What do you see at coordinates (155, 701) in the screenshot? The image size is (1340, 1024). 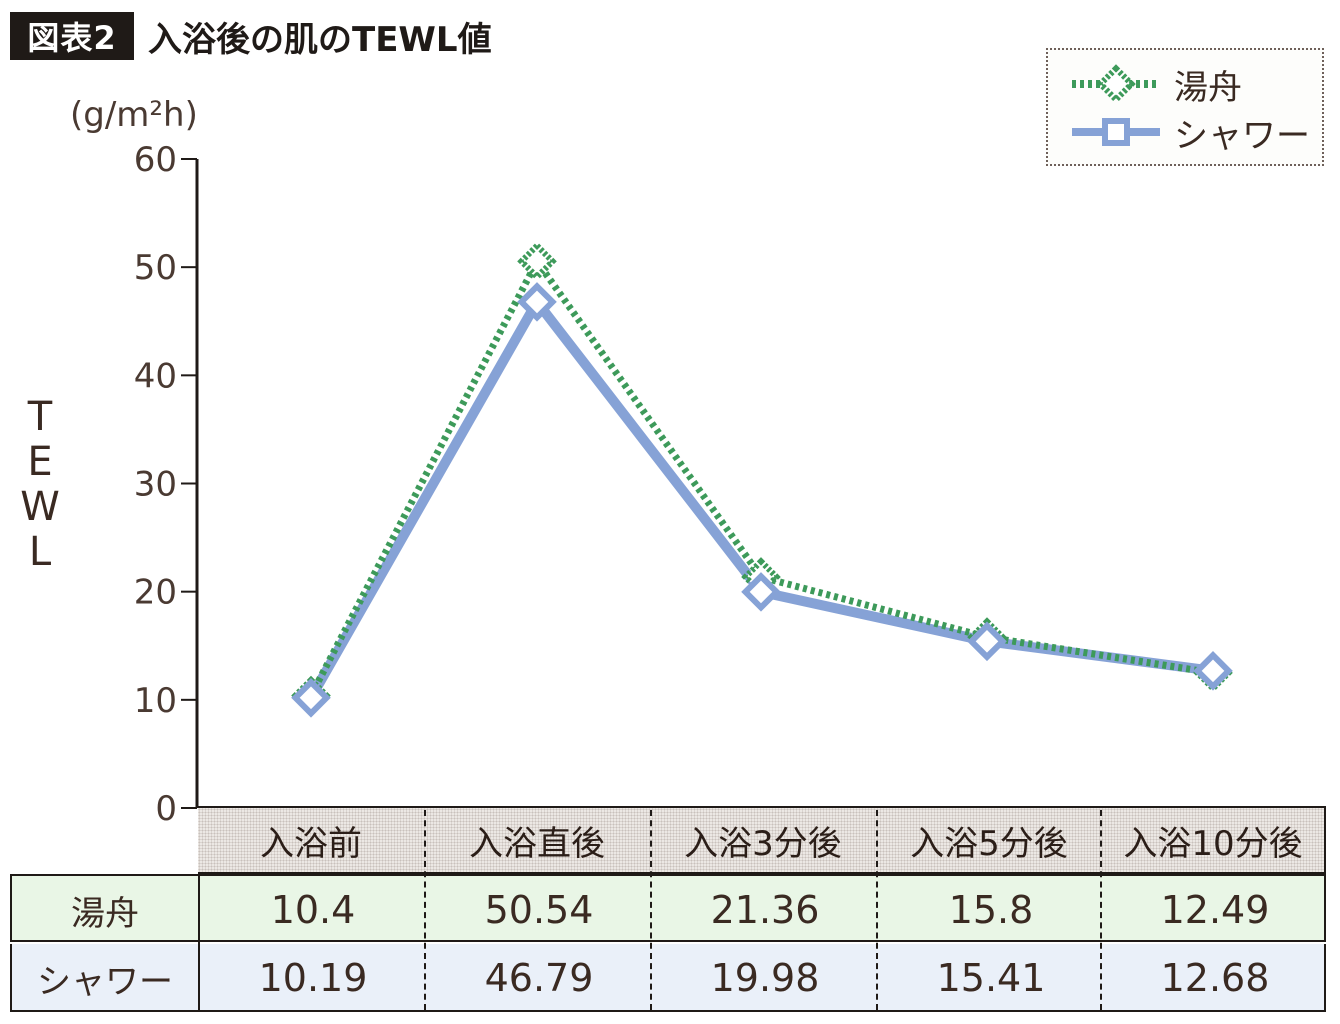 I see `y-tick-label: 10` at bounding box center [155, 701].